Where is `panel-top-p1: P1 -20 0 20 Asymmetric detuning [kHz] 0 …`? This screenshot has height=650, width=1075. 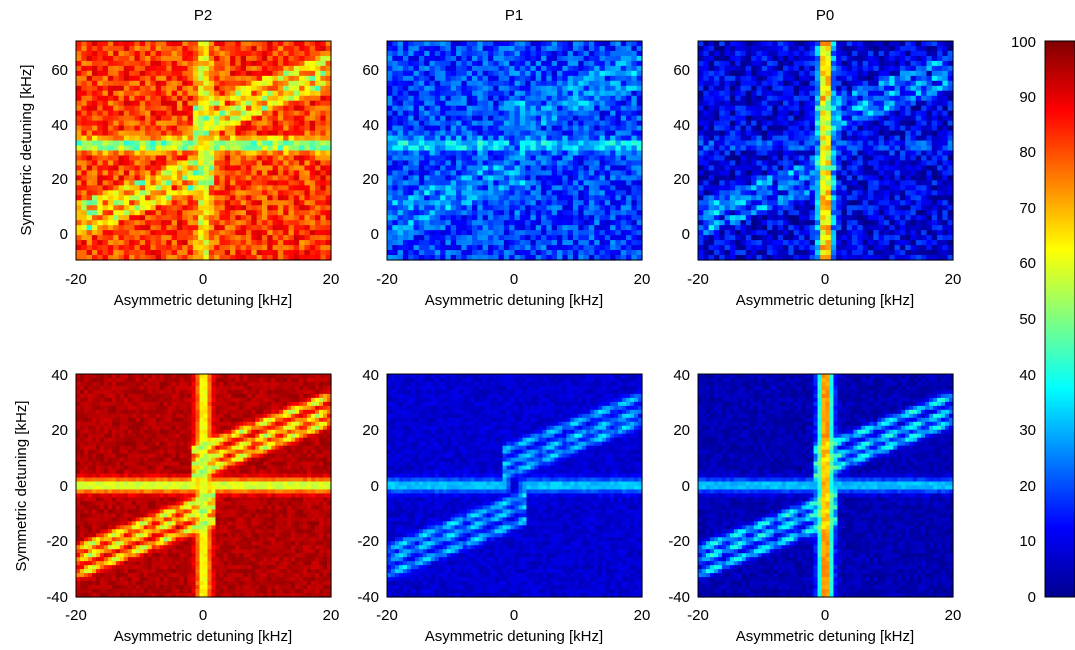
panel-top-p1: P1 -20 0 20 Asymmetric detuning [kHz] 0 … is located at coordinates (506, 158).